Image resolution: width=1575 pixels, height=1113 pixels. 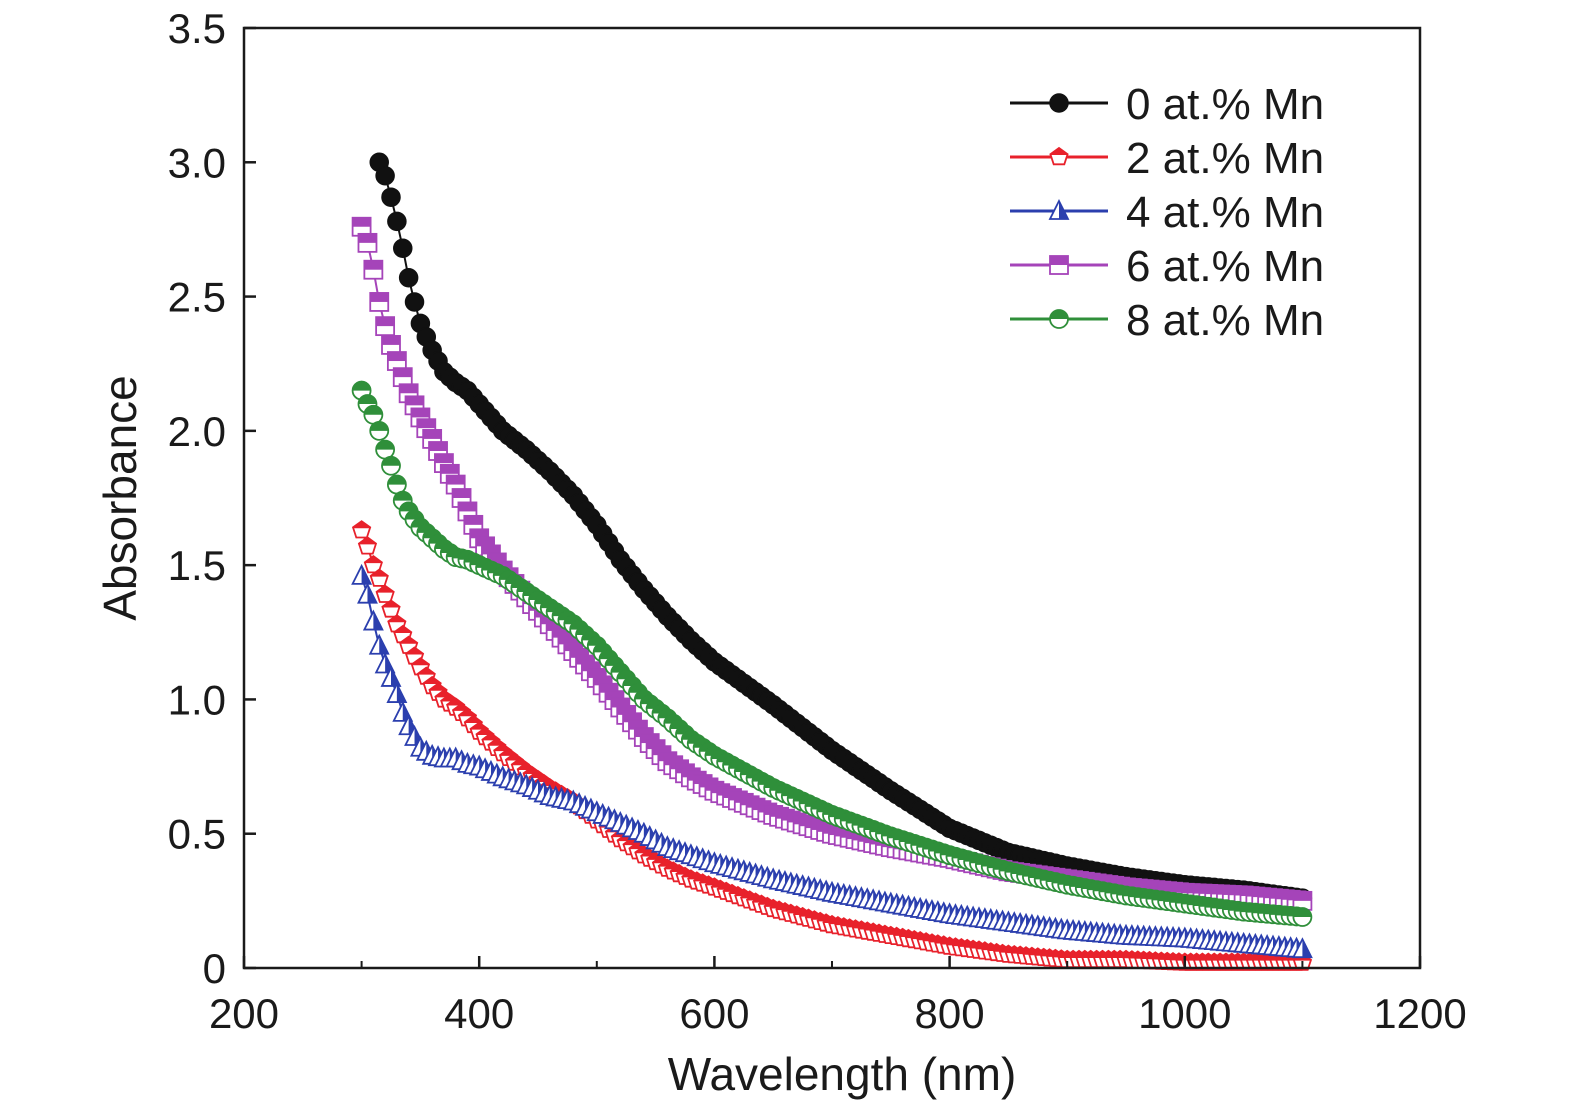 What do you see at coordinates (1225, 212) in the screenshot?
I see `legend-label: 4 at.% Mn` at bounding box center [1225, 212].